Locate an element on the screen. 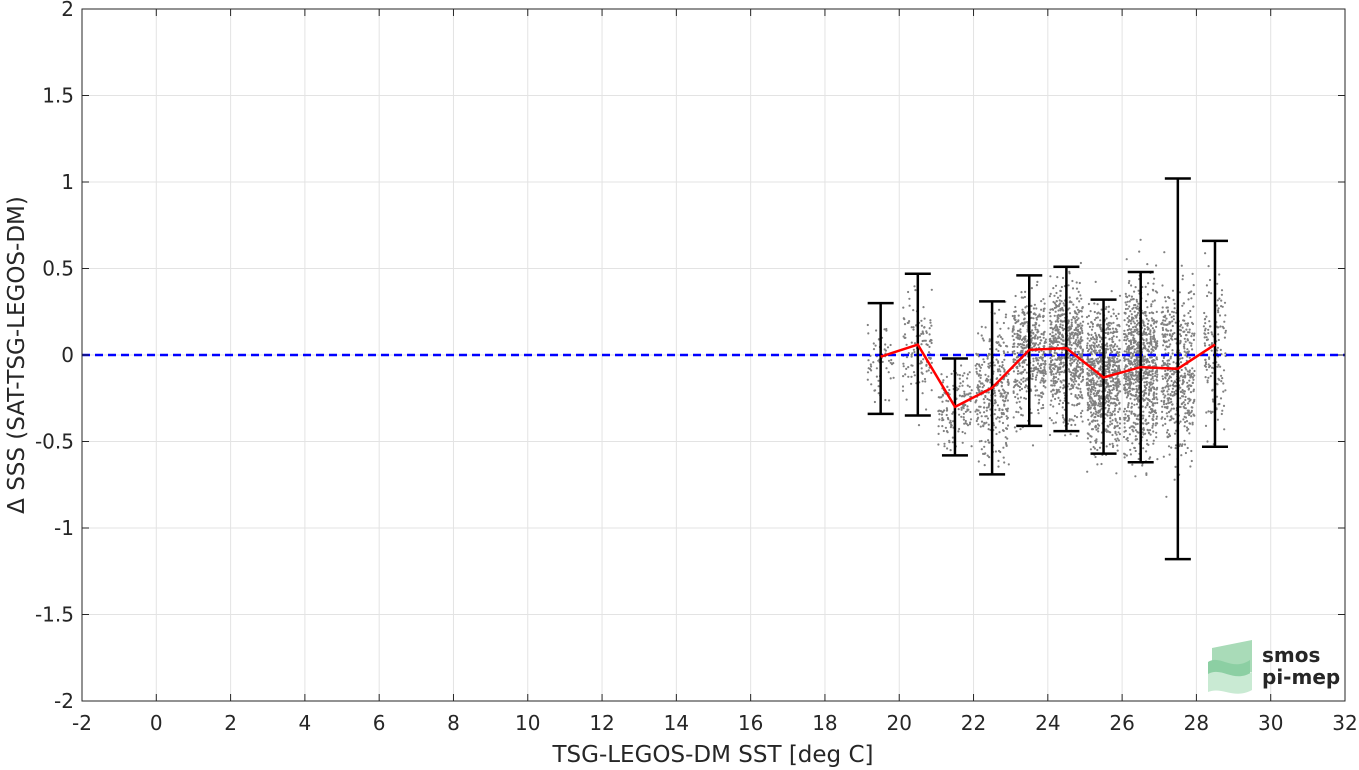 The image size is (1359, 770). y-tick-label: 0.5 is located at coordinates (58, 269).